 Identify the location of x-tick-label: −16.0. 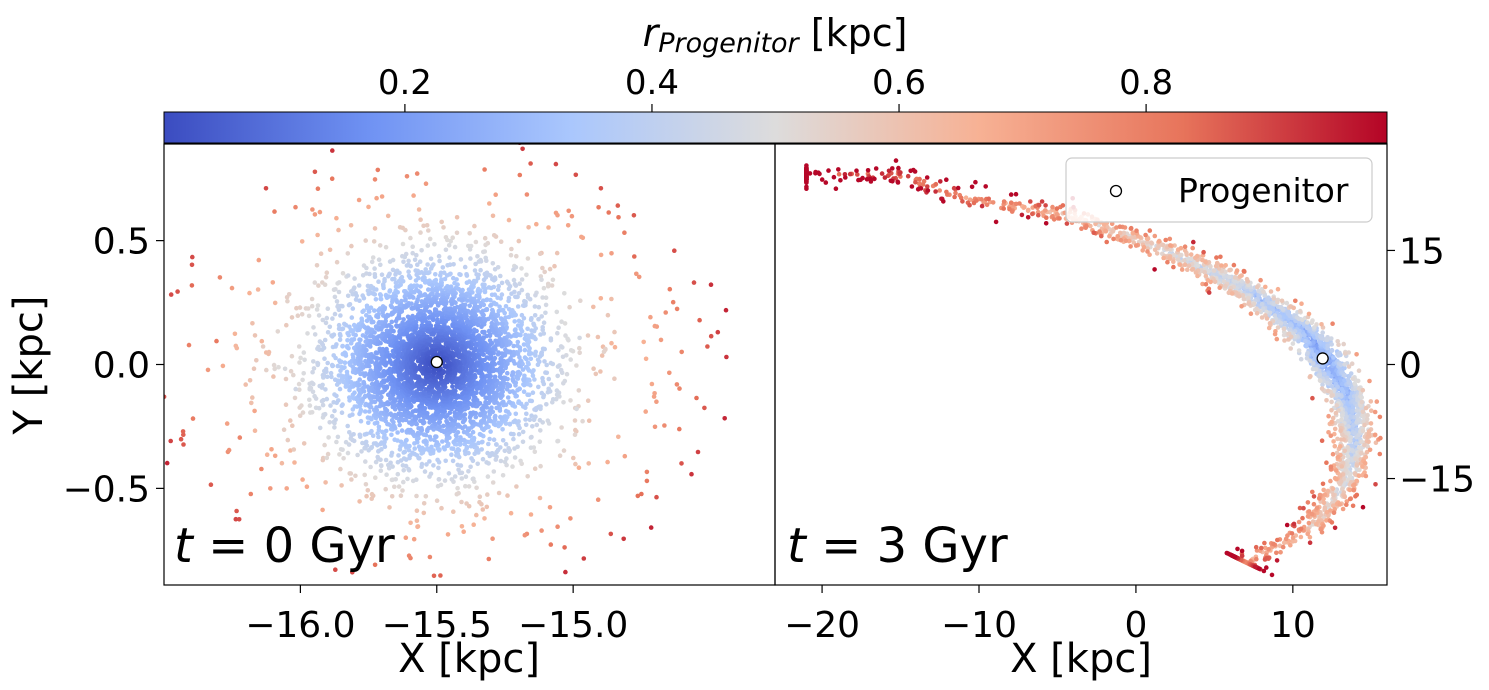
(300, 625).